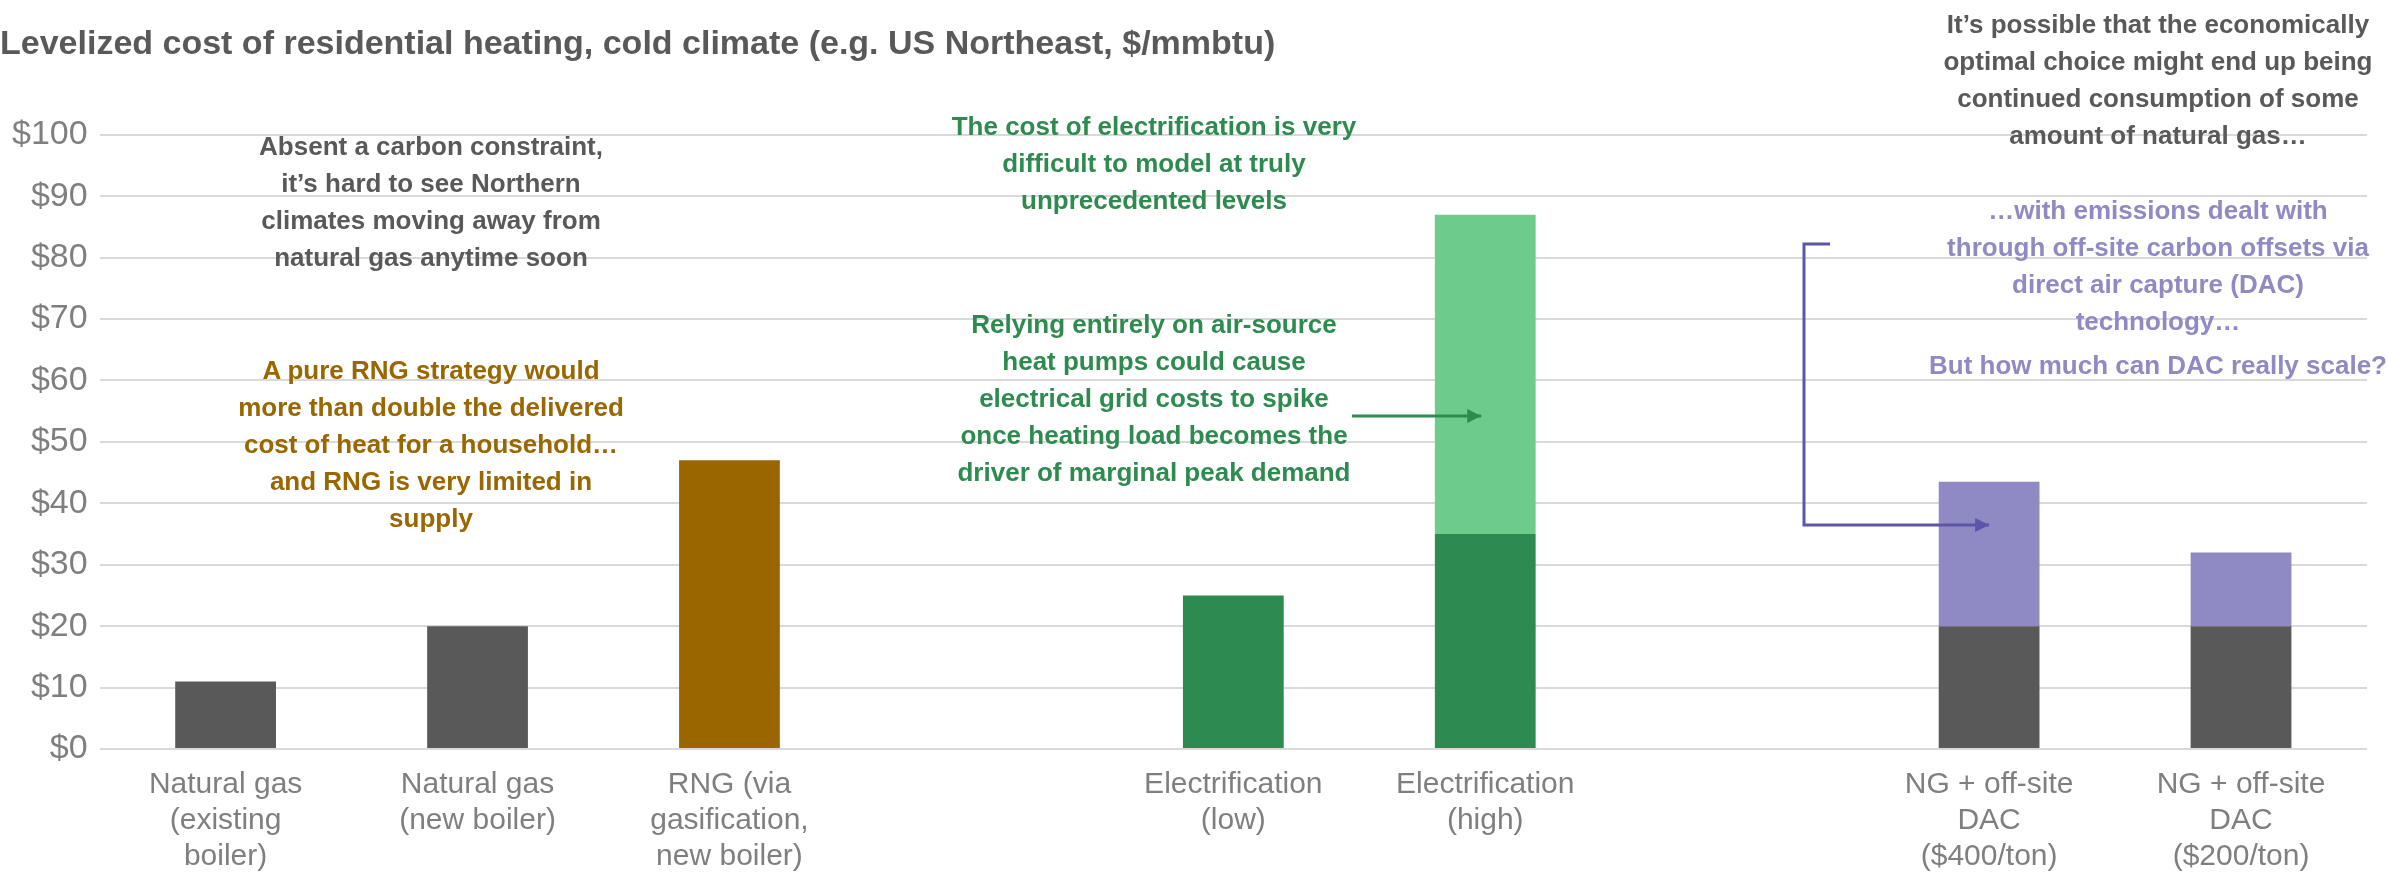  What do you see at coordinates (59, 439) in the screenshot?
I see `y-tick-label: $50` at bounding box center [59, 439].